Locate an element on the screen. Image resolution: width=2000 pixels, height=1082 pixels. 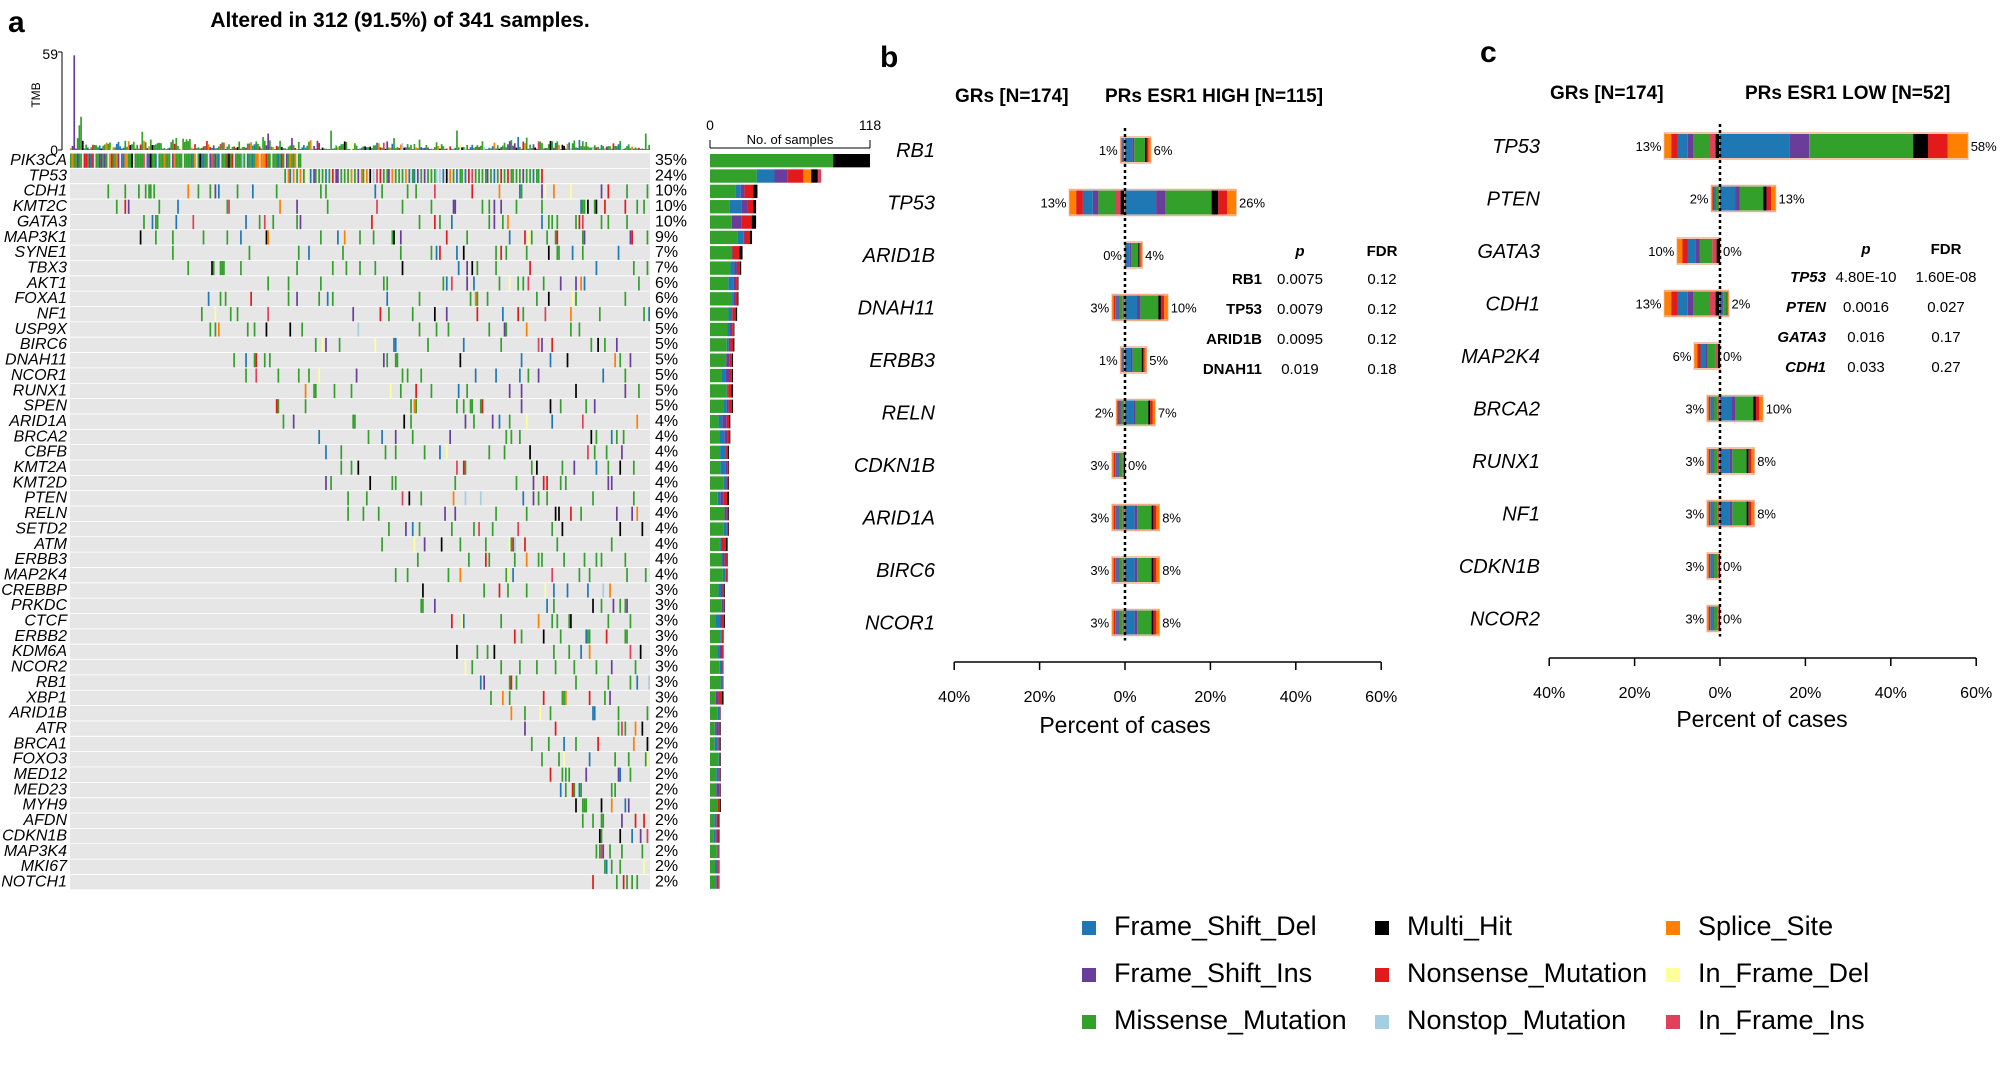
stats-gene: GATA3 is located at coordinates (1801, 337).